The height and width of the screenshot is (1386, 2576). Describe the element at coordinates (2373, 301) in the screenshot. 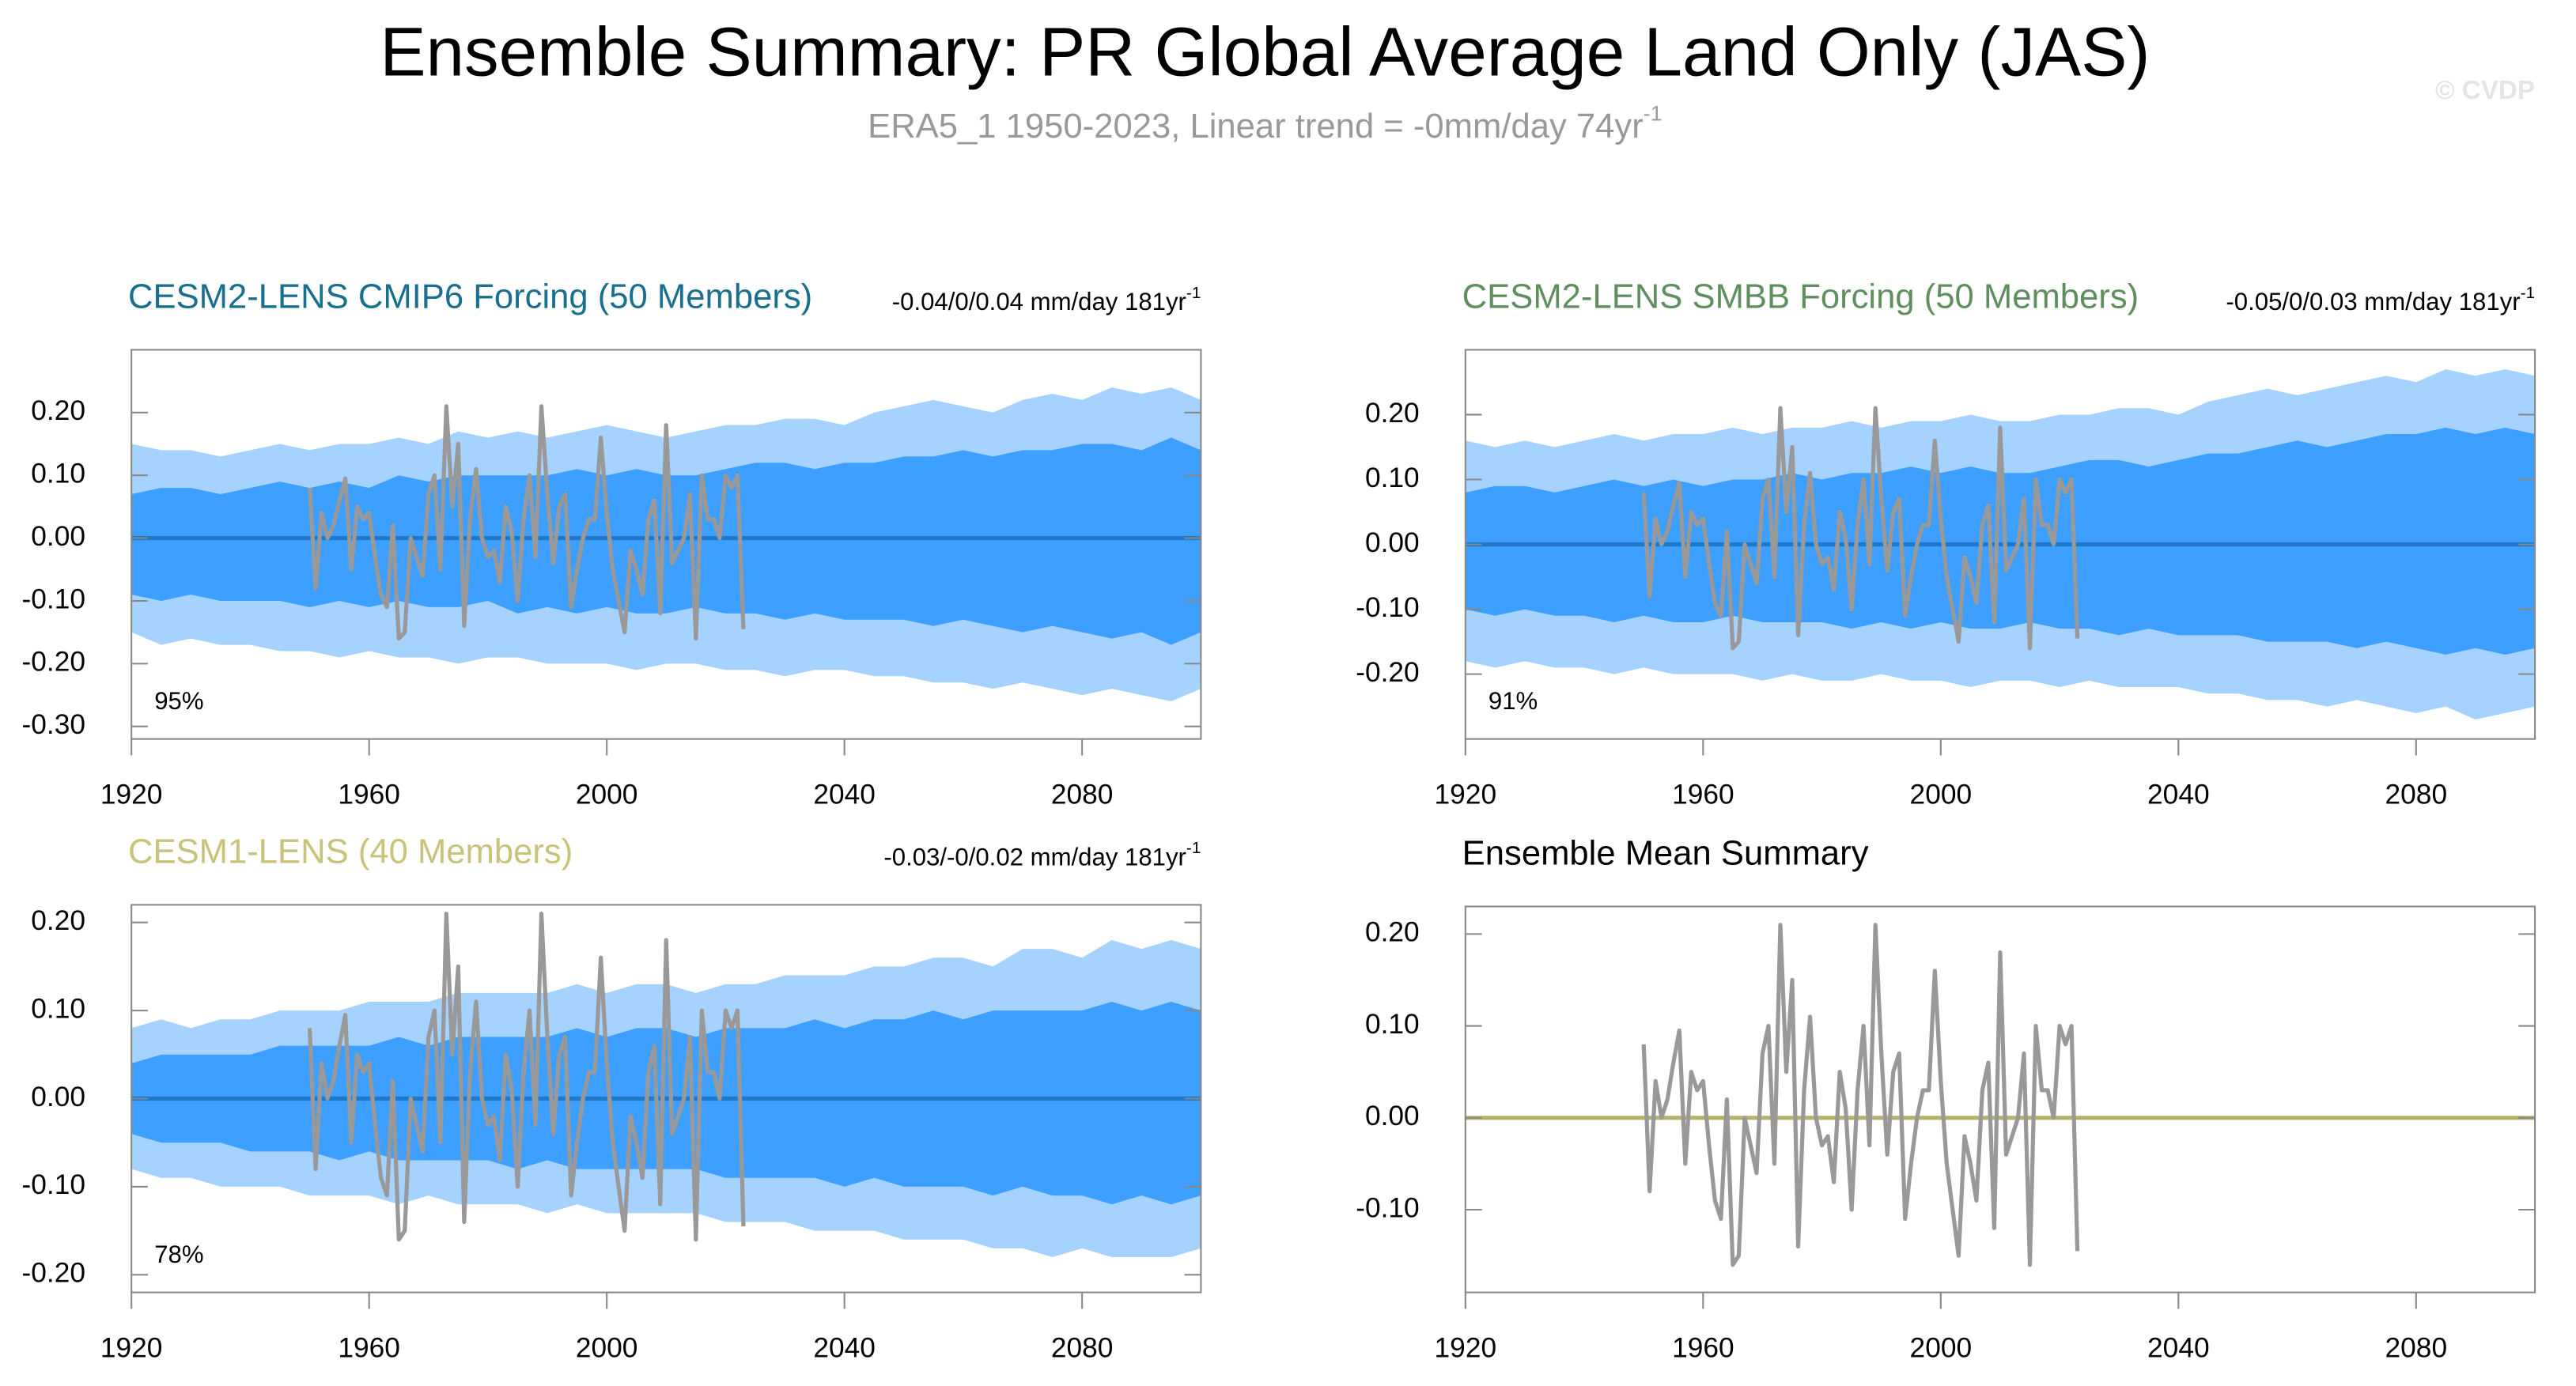

I see `trend-text: -0.05/0/0.03 mm/day 181yr` at that location.